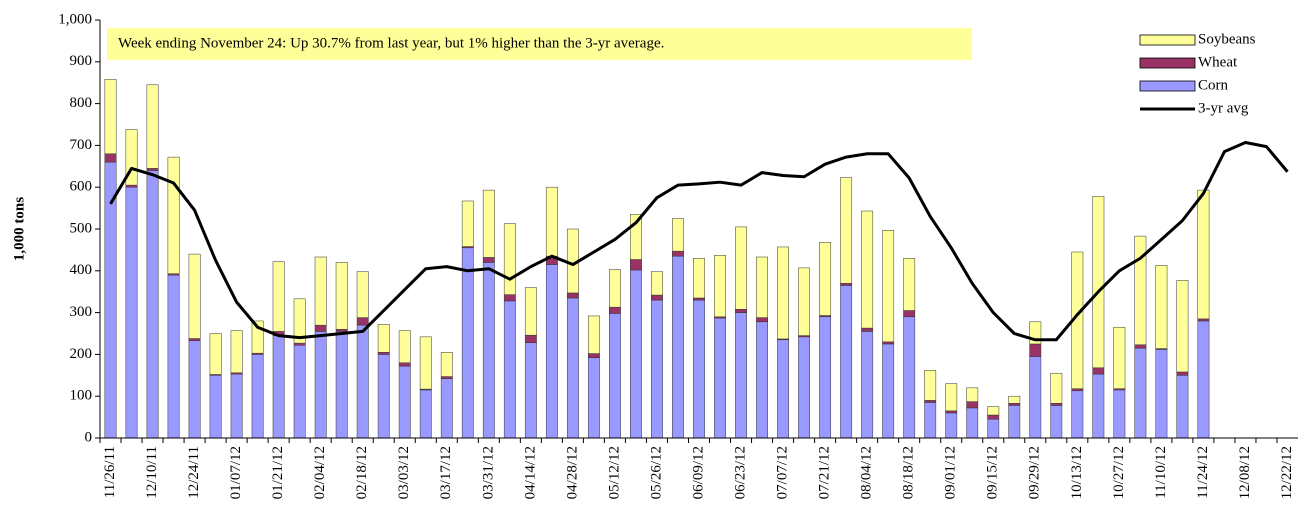 The width and height of the screenshot is (1305, 525). Describe the element at coordinates (909, 472) in the screenshot. I see `x-tick-label: 08/18/12` at that location.